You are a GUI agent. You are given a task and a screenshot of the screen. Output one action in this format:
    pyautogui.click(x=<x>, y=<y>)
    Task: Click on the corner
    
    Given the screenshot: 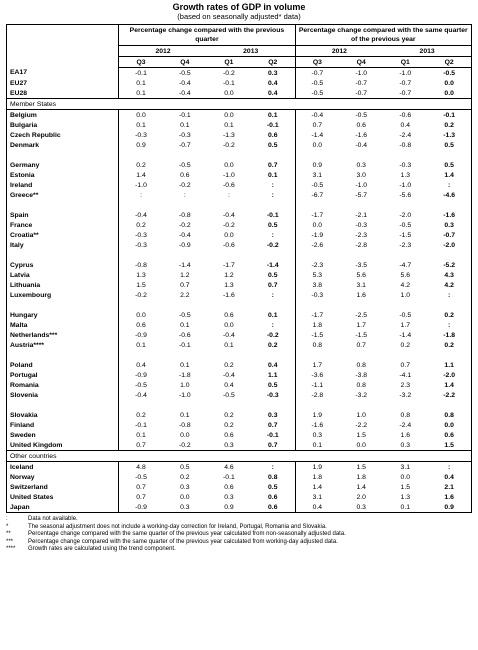 What is the action you would take?
    pyautogui.click(x=63, y=46)
    